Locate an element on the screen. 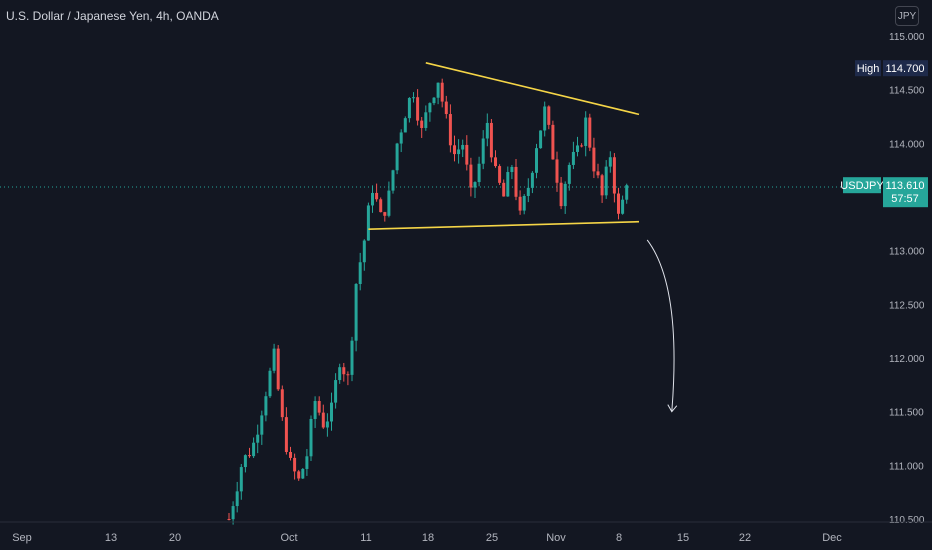  x-tick-label: 13 is located at coordinates (111, 538).